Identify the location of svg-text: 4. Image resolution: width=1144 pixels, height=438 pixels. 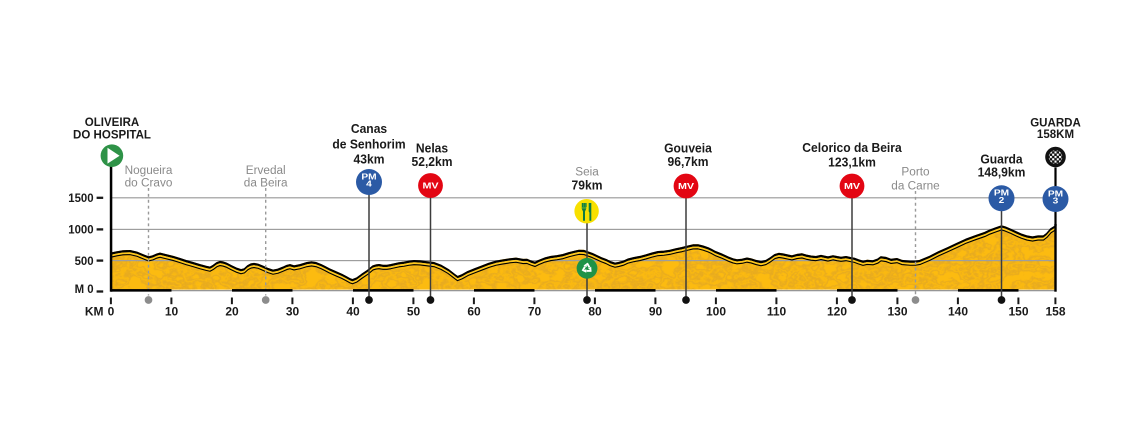
(369, 183).